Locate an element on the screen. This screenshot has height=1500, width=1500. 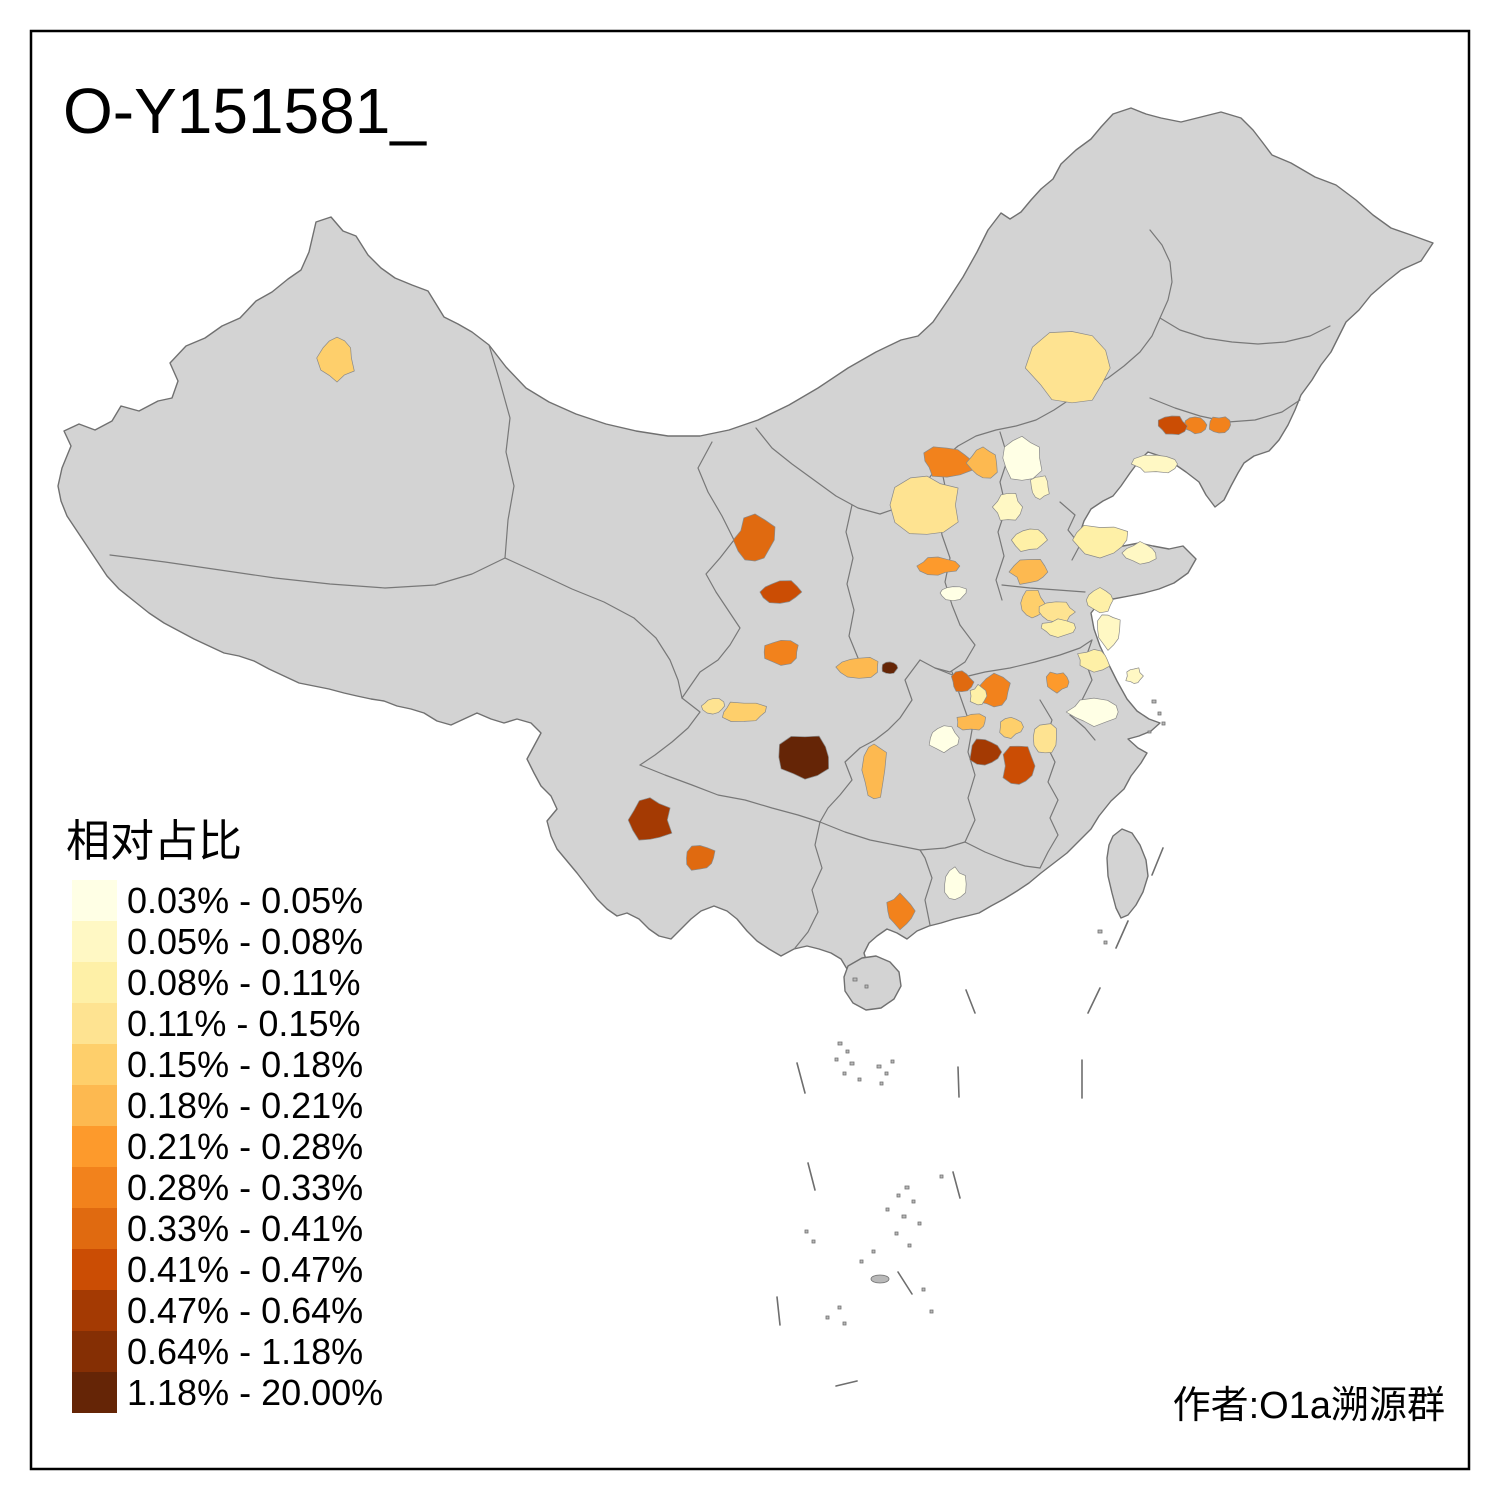
map-region-shandong-mid is located at coordinates (1100, 541).